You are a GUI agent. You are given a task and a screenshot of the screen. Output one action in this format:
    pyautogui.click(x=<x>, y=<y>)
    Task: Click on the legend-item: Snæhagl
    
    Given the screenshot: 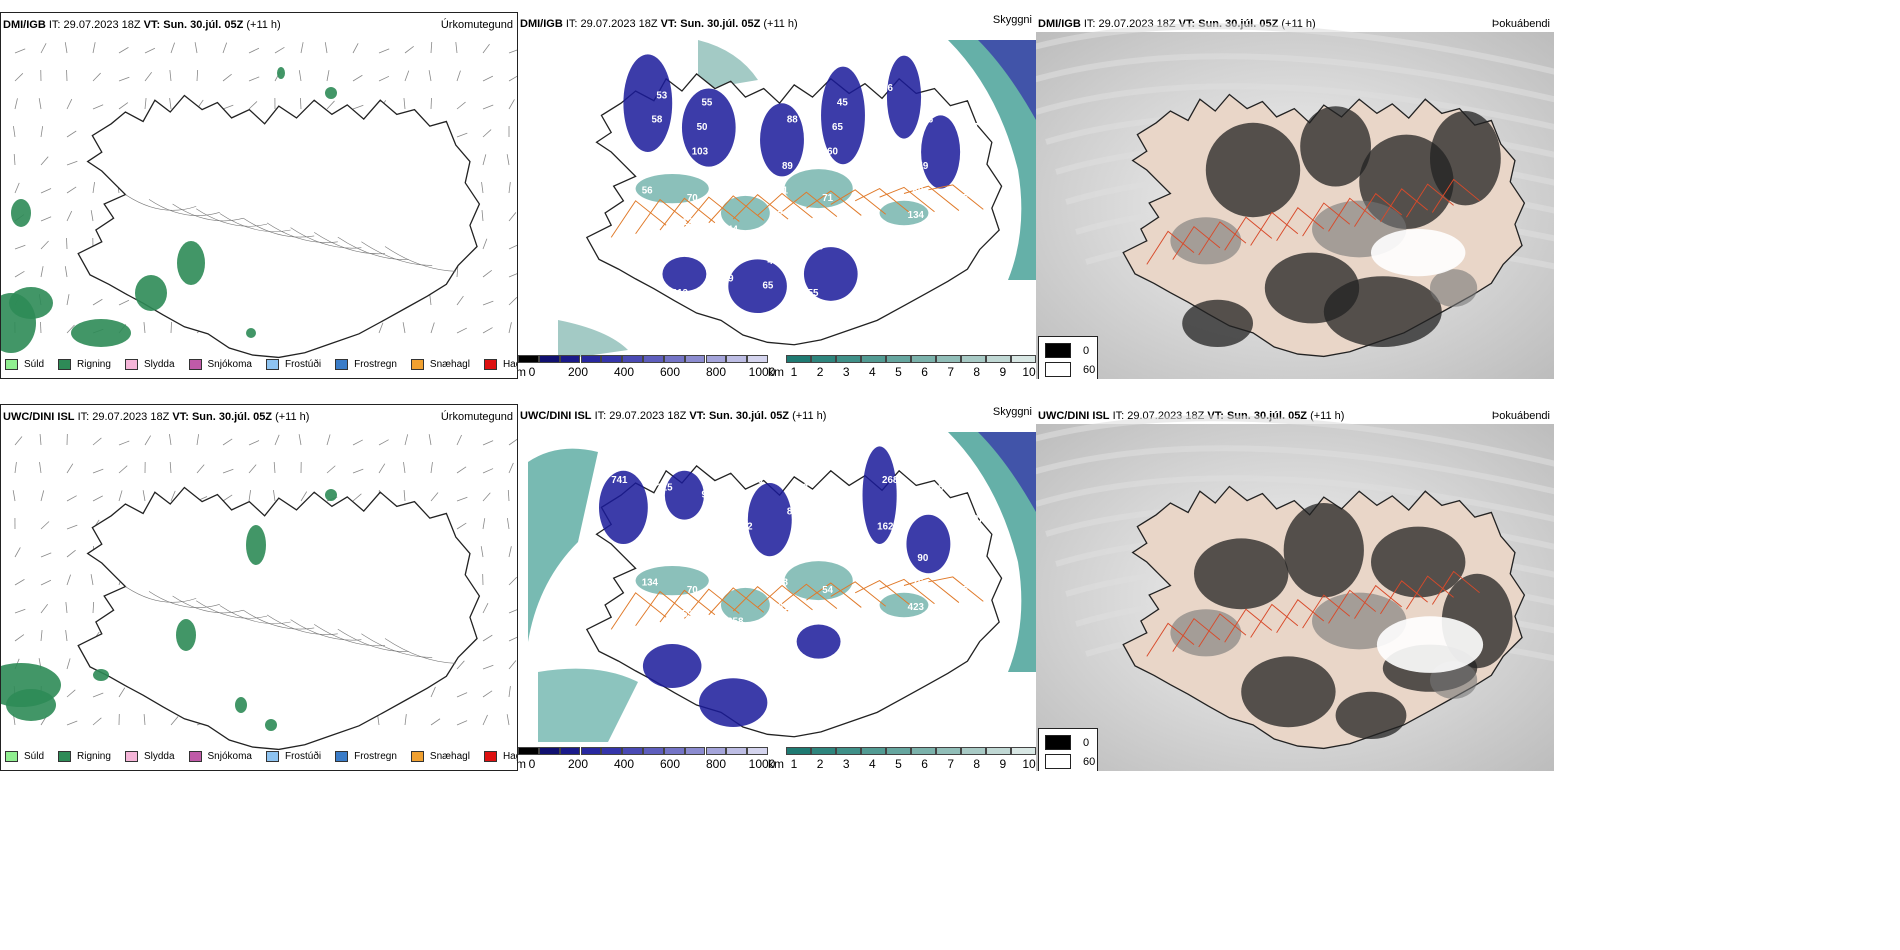 What is the action you would take?
    pyautogui.click(x=440, y=756)
    